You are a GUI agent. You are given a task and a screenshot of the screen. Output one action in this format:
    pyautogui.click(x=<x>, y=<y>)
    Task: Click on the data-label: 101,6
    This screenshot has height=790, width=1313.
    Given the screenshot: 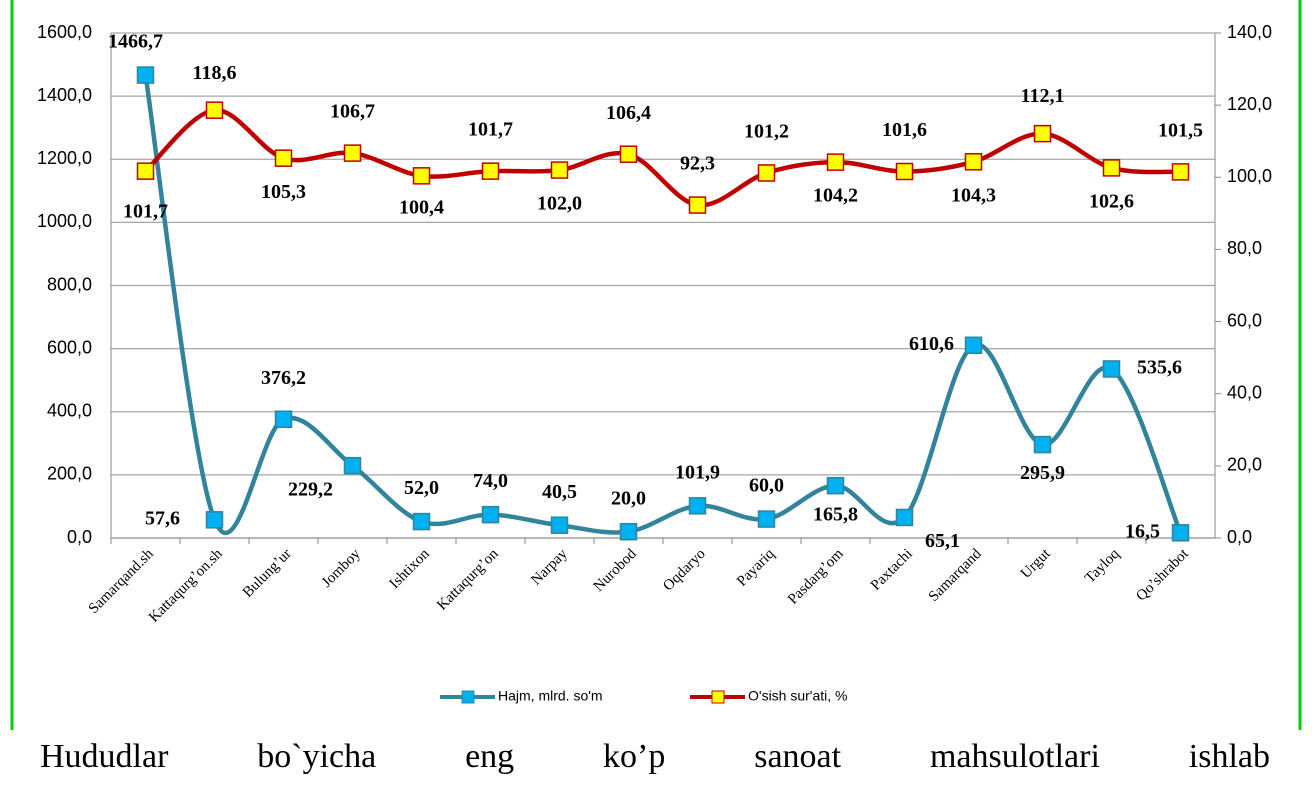 What is the action you would take?
    pyautogui.click(x=904, y=130)
    